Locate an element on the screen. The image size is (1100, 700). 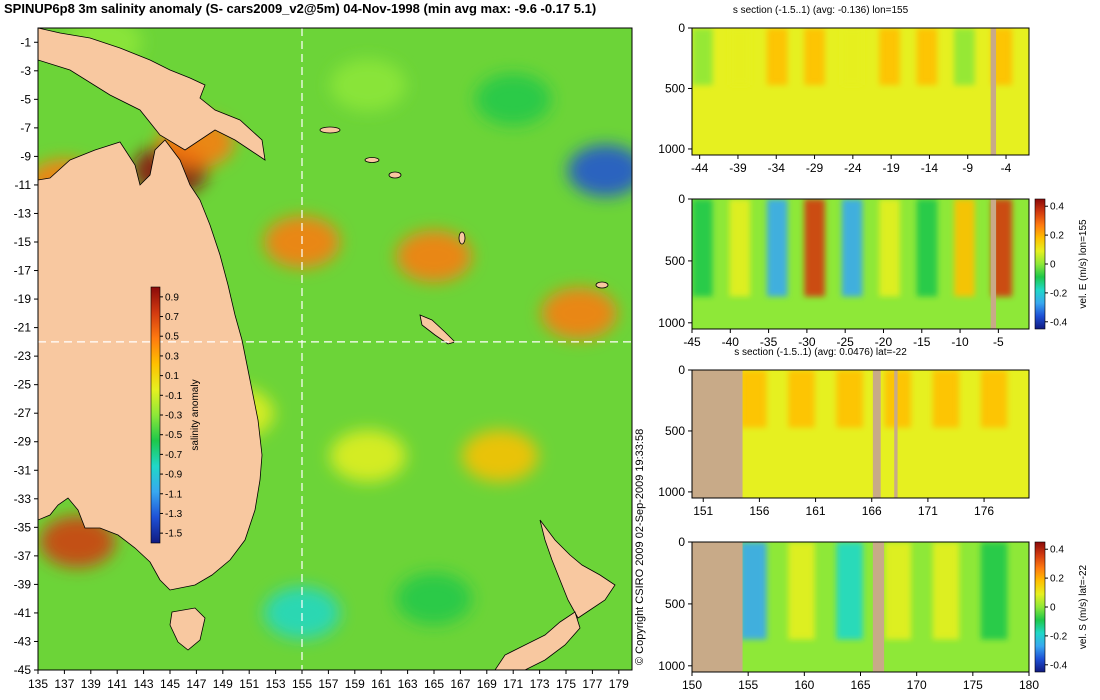
section-x-tick-label: -34 is located at coordinates (777, 168).